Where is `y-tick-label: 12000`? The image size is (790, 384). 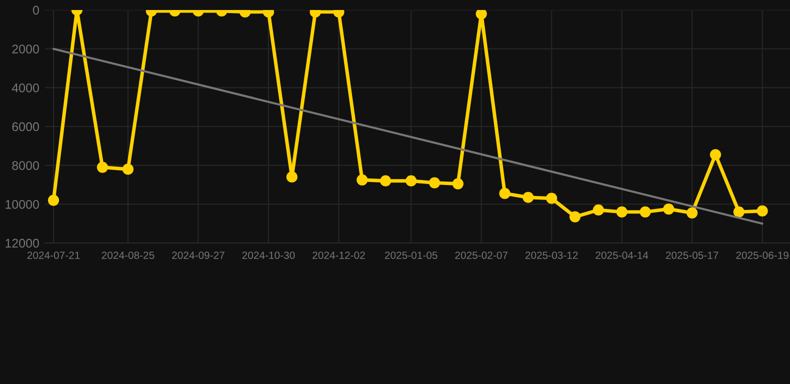
y-tick-label: 12000 is located at coordinates (22, 243).